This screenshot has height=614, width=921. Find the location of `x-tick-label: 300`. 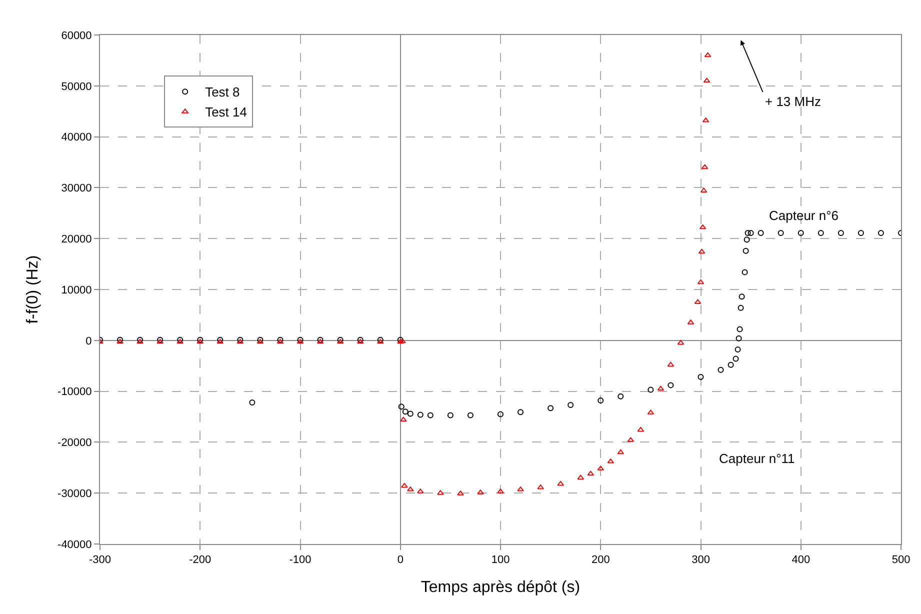

x-tick-label: 300 is located at coordinates (701, 560).